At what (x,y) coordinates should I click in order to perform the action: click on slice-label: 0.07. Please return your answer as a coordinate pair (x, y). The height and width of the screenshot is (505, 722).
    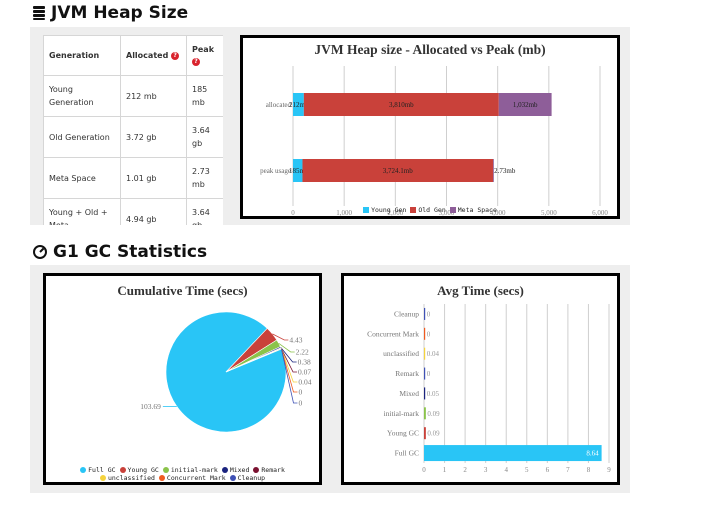
    Looking at the image, I should click on (304, 372).